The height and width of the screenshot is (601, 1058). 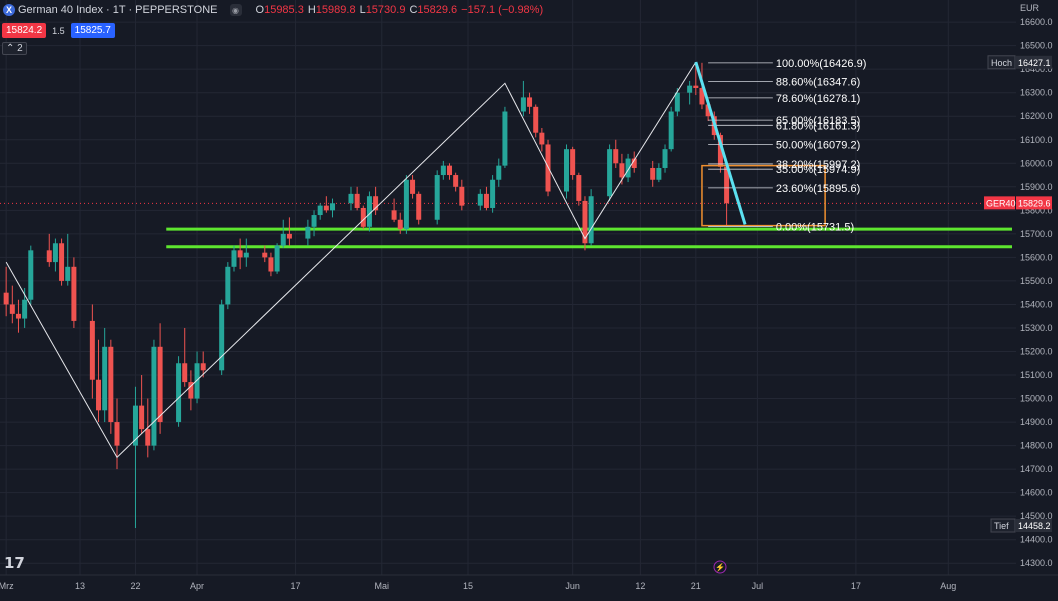 I want to click on fib-level-label: 38.20%(15997.2), so click(x=818, y=165).